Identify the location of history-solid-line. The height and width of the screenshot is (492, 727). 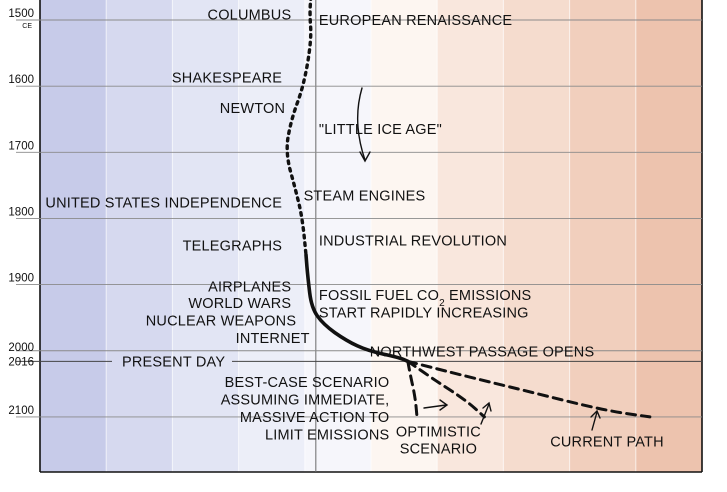
(357, 308).